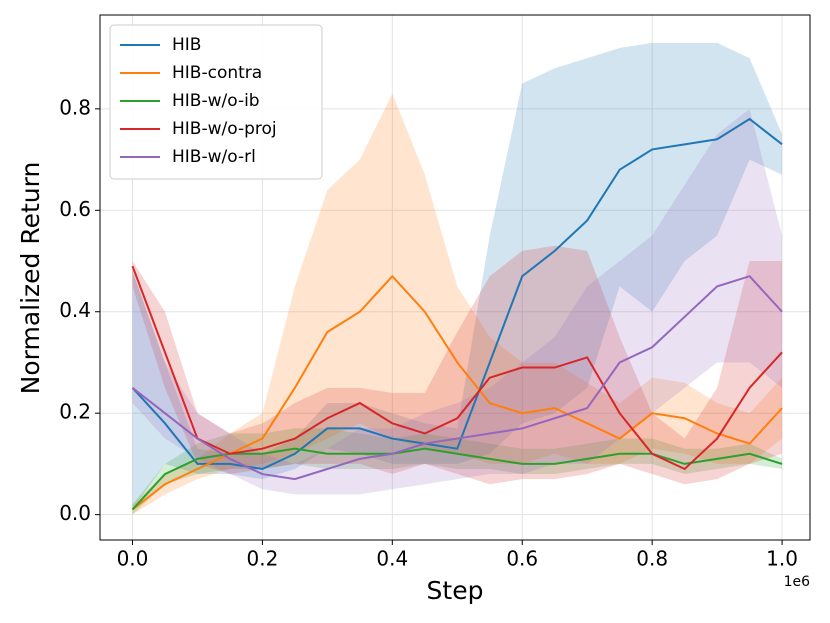 Image resolution: width=830 pixels, height=623 pixels. I want to click on x-axis-label: Step, so click(455, 590).